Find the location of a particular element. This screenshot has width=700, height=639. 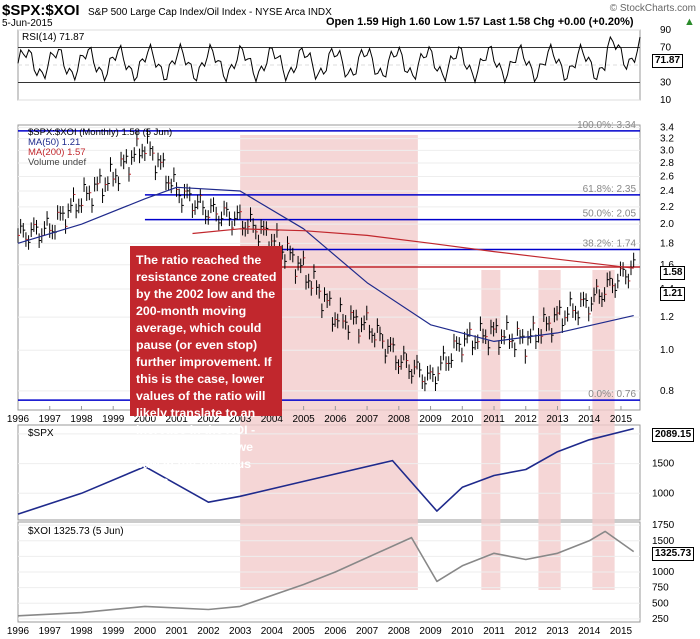

fib-label: 50.0%: 2.05 is located at coordinates (610, 214).